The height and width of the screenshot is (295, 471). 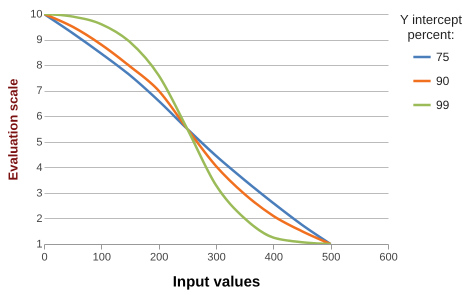 I want to click on y-tick-label: 4, so click(x=39, y=168).